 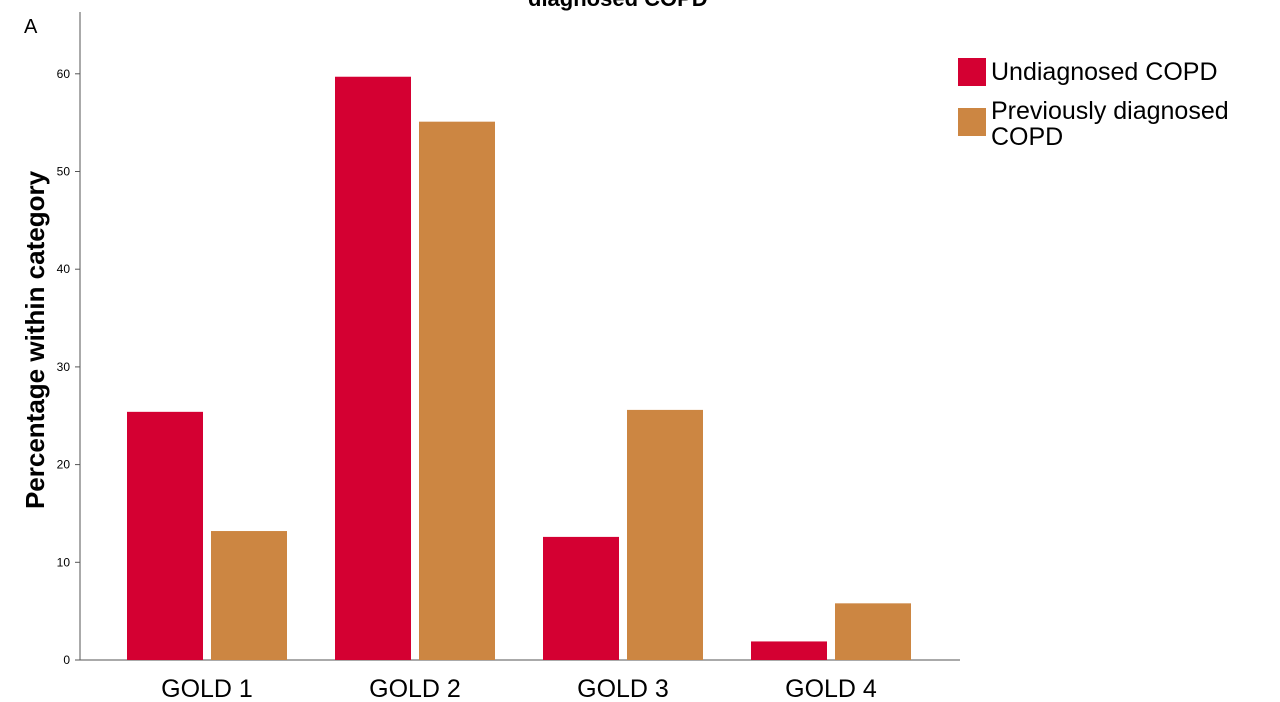 I want to click on y-tick-label: 20, so click(x=64, y=465).